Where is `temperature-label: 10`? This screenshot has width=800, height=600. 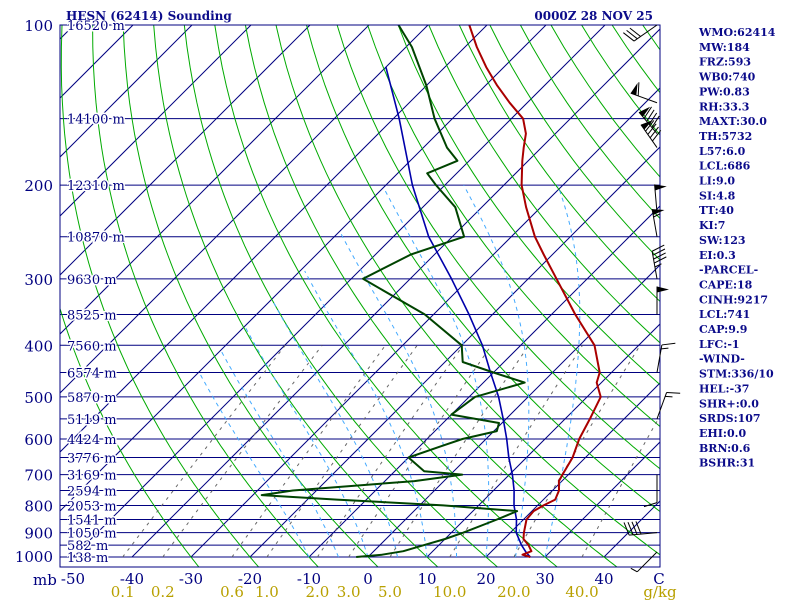
temperature-label: 10 is located at coordinates (426, 579).